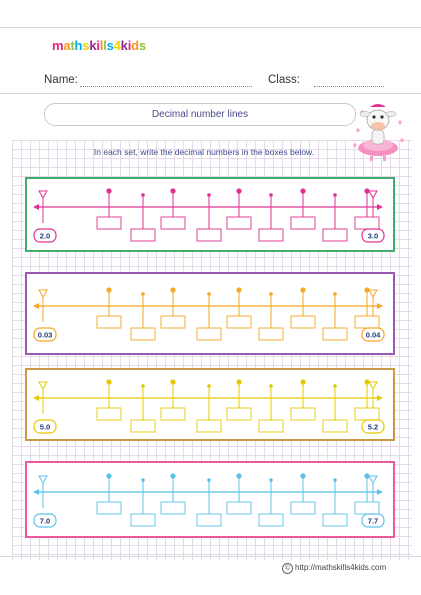 Image resolution: width=421 pixels, height=595 pixels. Describe the element at coordinates (61, 80) in the screenshot. I see `name-label: Name:` at that location.